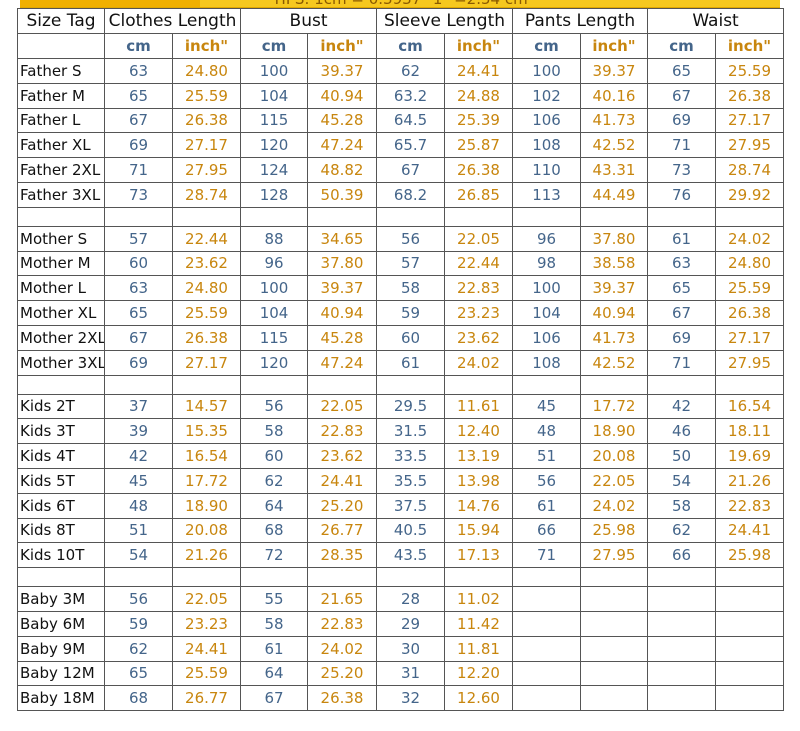 This screenshot has width=800, height=731. What do you see at coordinates (61, 95) in the screenshot?
I see `size-label: Father M` at bounding box center [61, 95].